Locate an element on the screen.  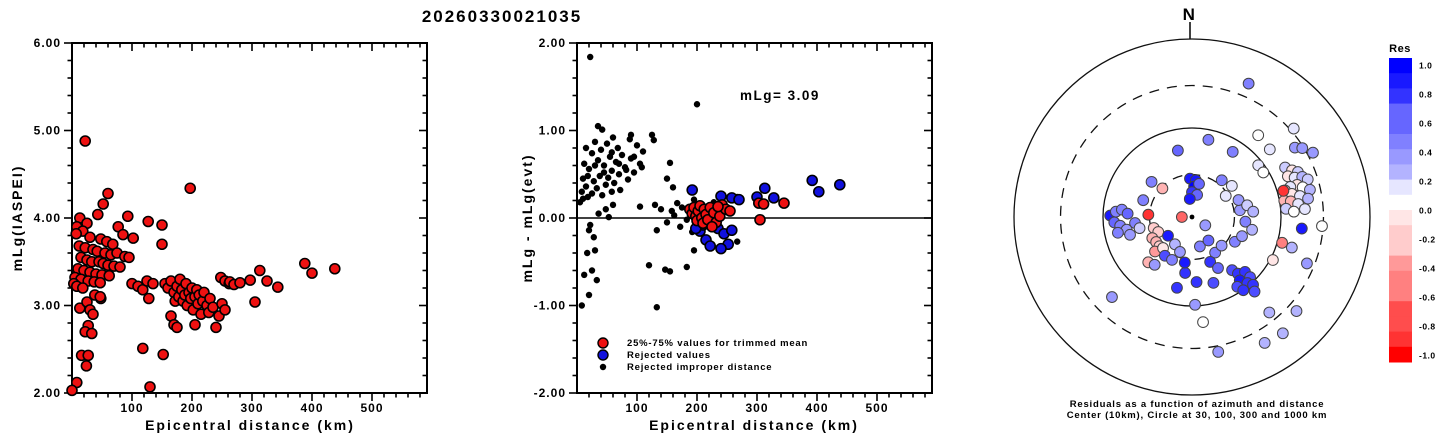
y-tick-label: -2.00 is located at coordinates (550, 393).